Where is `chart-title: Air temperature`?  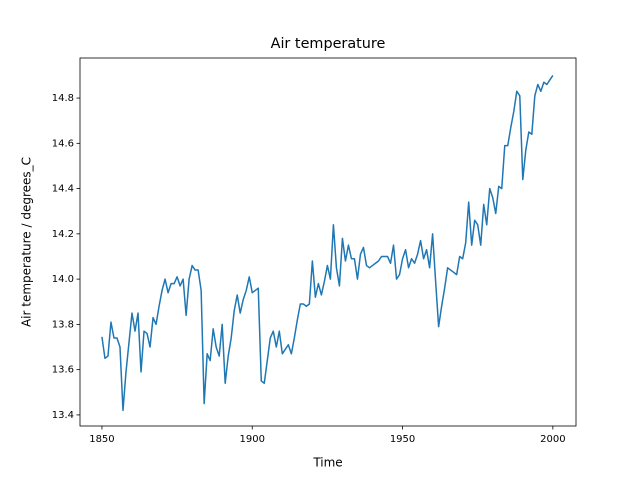
chart-title: Air temperature is located at coordinates (328, 44).